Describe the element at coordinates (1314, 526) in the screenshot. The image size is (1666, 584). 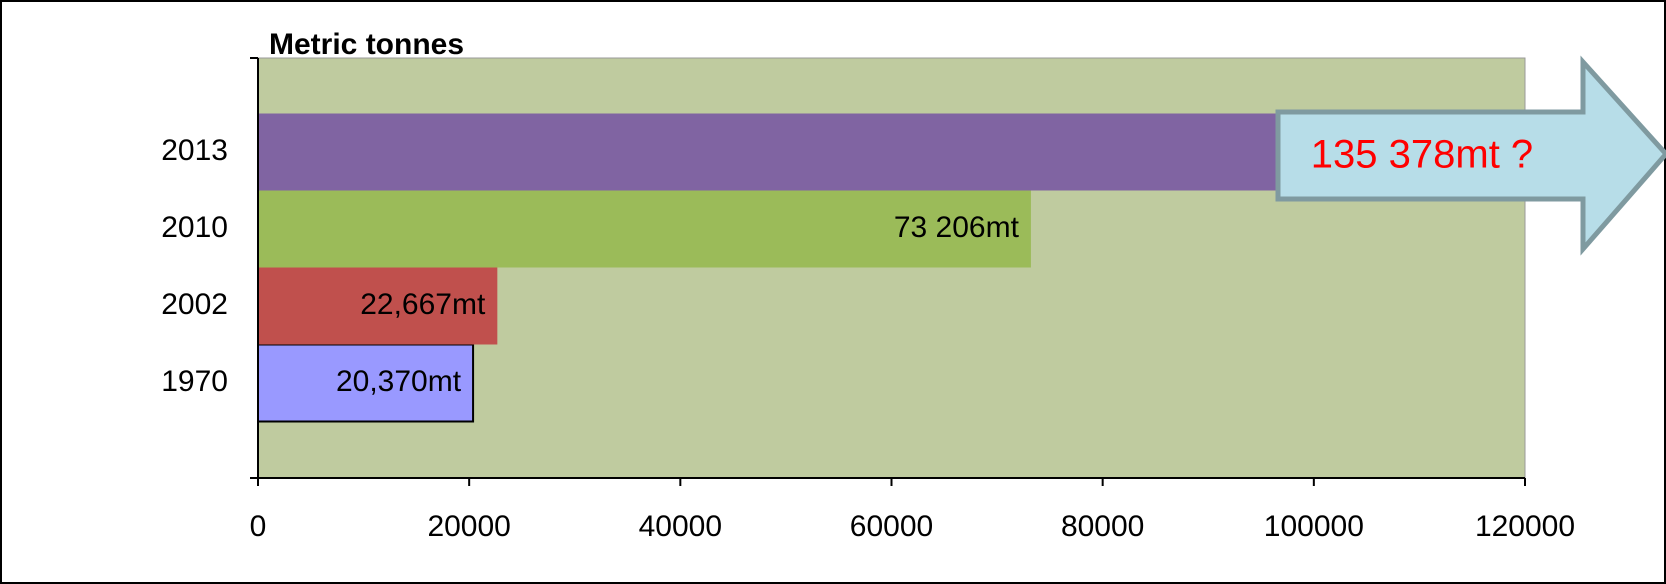
I see `x-tick-label: 100000` at that location.